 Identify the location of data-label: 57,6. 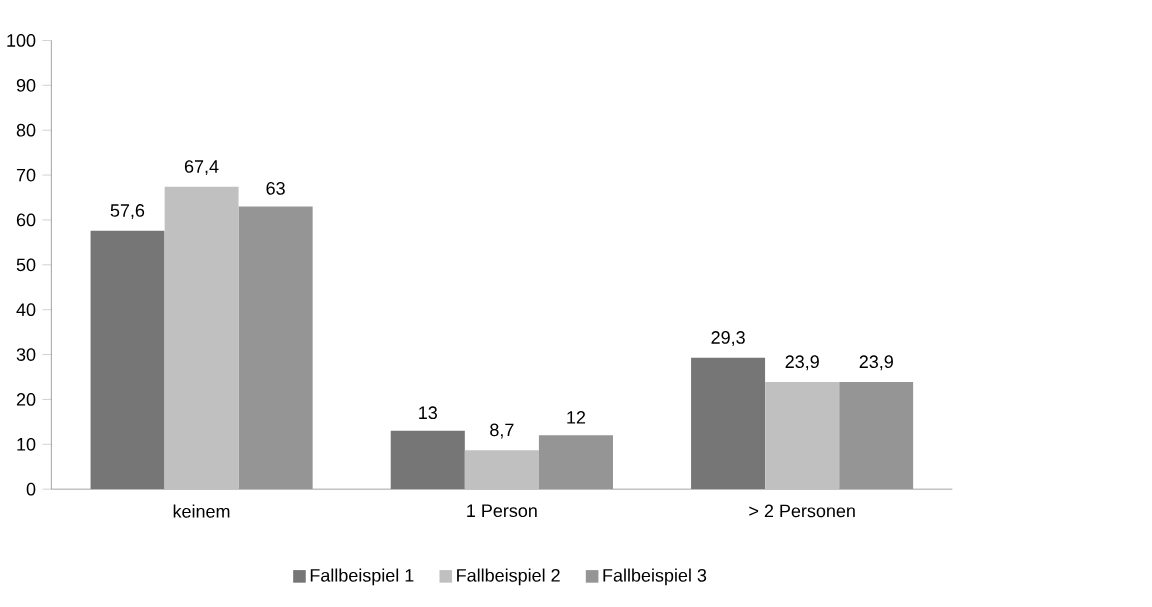
(127, 211).